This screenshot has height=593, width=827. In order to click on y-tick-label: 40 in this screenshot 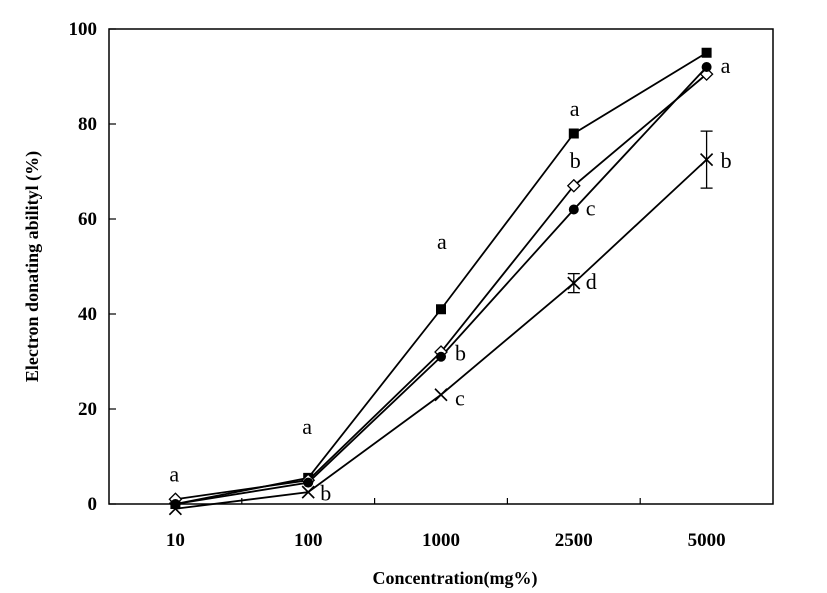, I will do `click(87, 314)`.